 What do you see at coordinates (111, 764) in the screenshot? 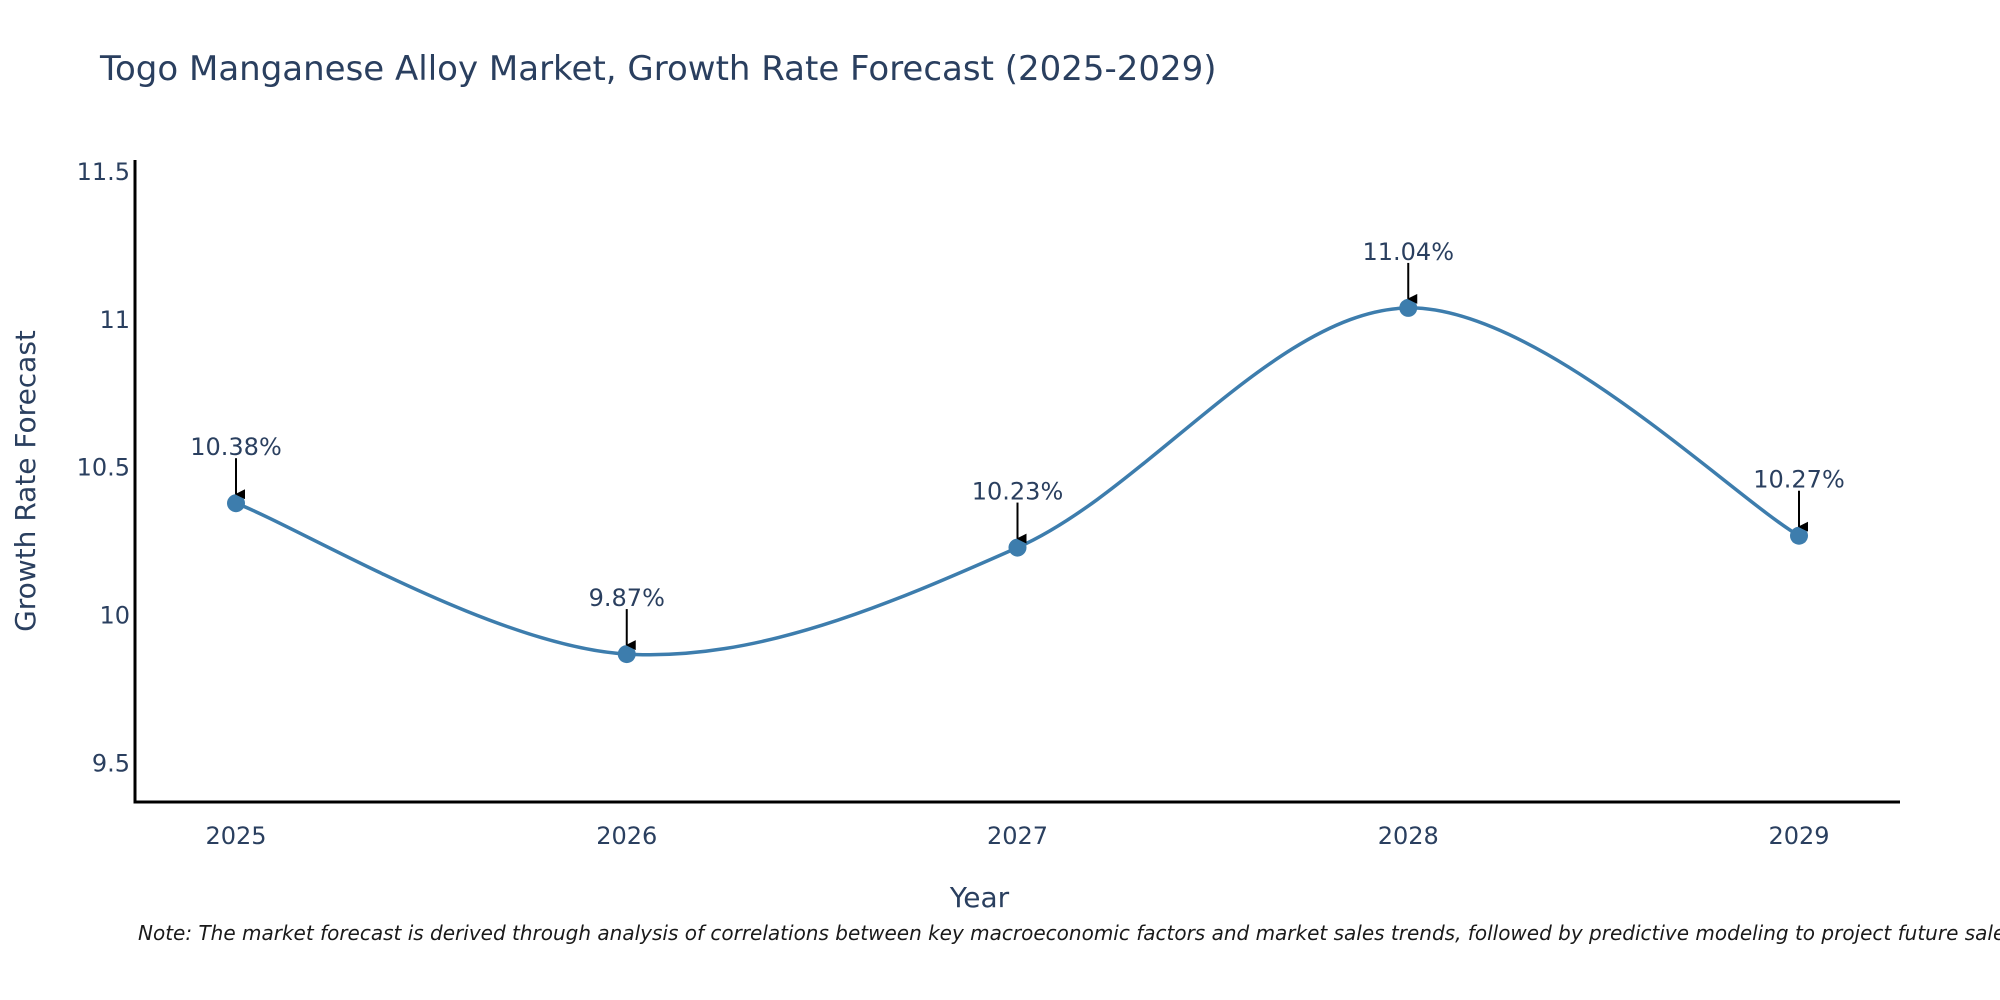
I see `y-tick-label: 9.5` at bounding box center [111, 764].